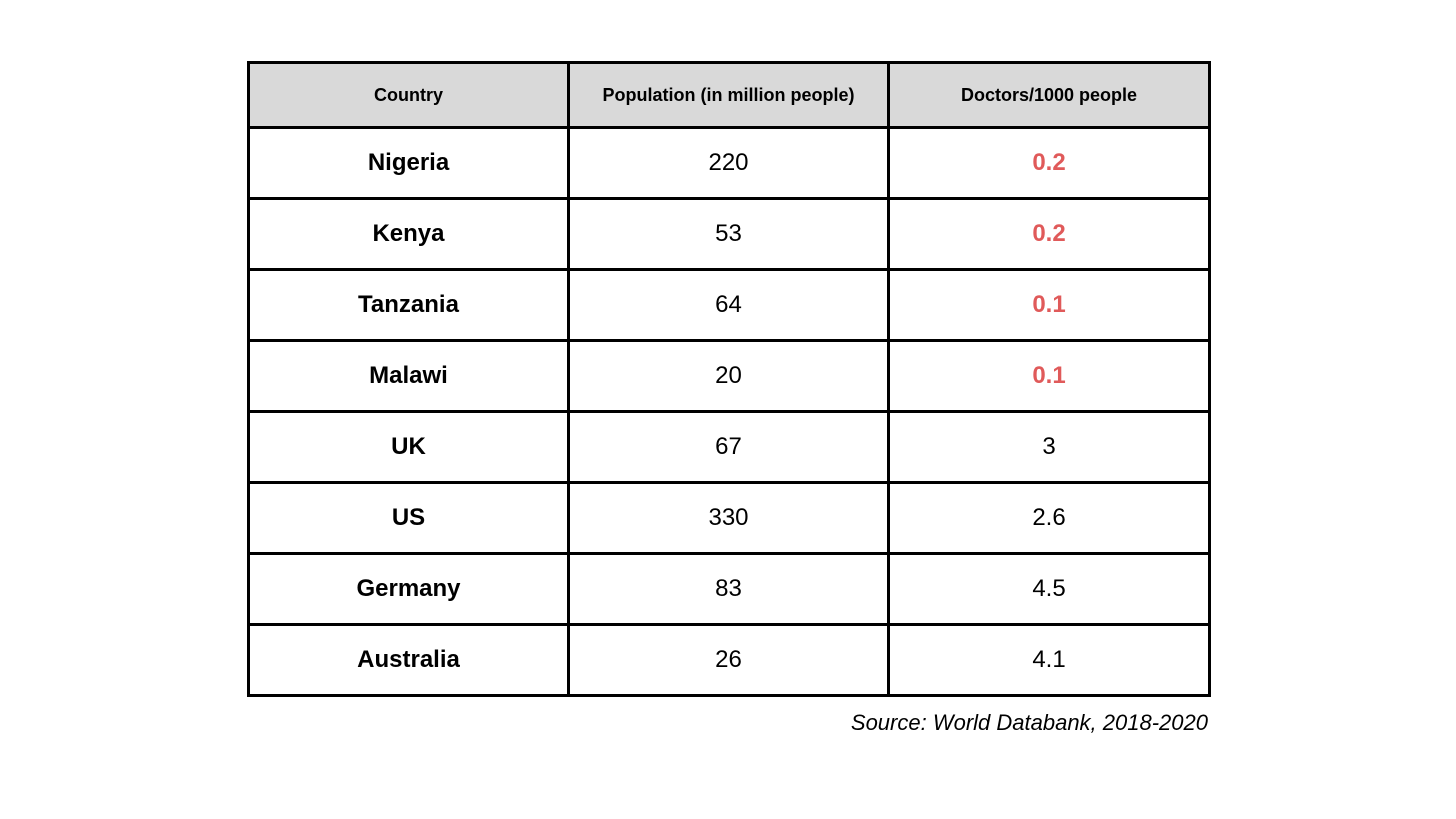 This screenshot has height=819, width=1456. What do you see at coordinates (408, 305) in the screenshot?
I see `country-cell: Tanzania` at bounding box center [408, 305].